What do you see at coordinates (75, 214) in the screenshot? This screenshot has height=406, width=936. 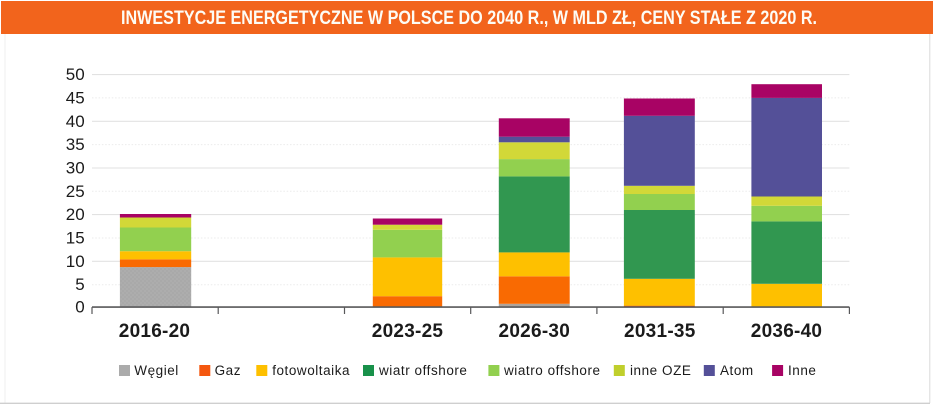 I see `svg-text: 20` at bounding box center [75, 214].